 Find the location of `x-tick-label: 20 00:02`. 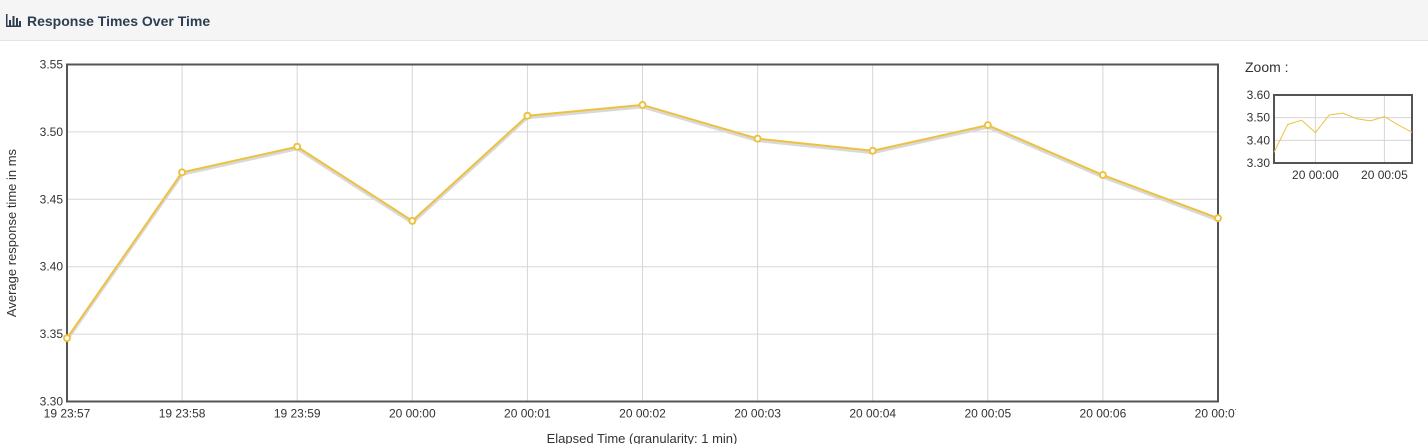

x-tick-label: 20 00:02 is located at coordinates (642, 414).